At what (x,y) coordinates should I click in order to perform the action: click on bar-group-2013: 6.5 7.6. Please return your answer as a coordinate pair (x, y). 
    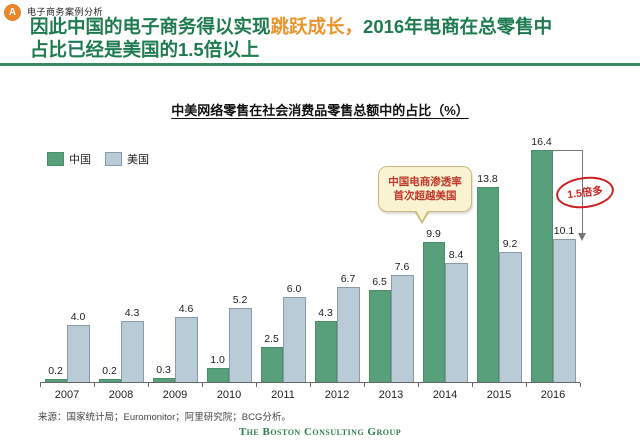
    Looking at the image, I should click on (391, 261).